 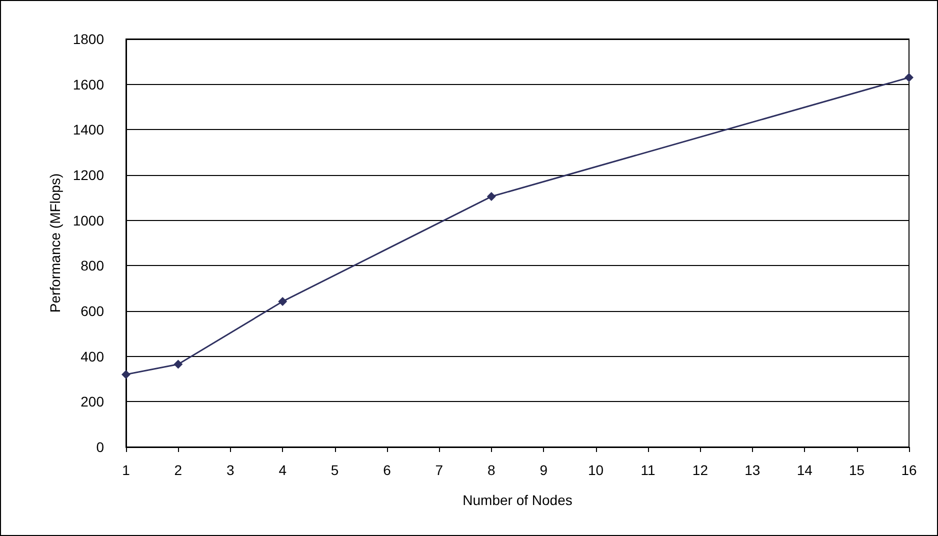 What do you see at coordinates (334, 470) in the screenshot?
I see `x-tick-label: 5` at bounding box center [334, 470].